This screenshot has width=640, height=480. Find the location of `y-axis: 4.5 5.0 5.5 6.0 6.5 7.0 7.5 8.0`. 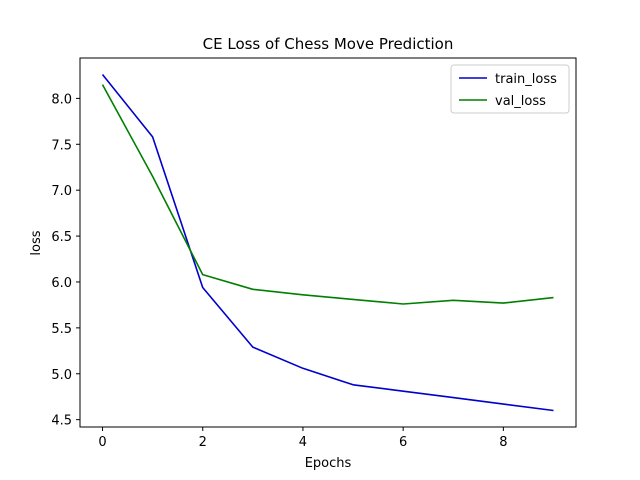

y-axis: 4.5 5.0 5.5 6.0 6.5 7.0 7.5 8.0 is located at coordinates (65, 260).